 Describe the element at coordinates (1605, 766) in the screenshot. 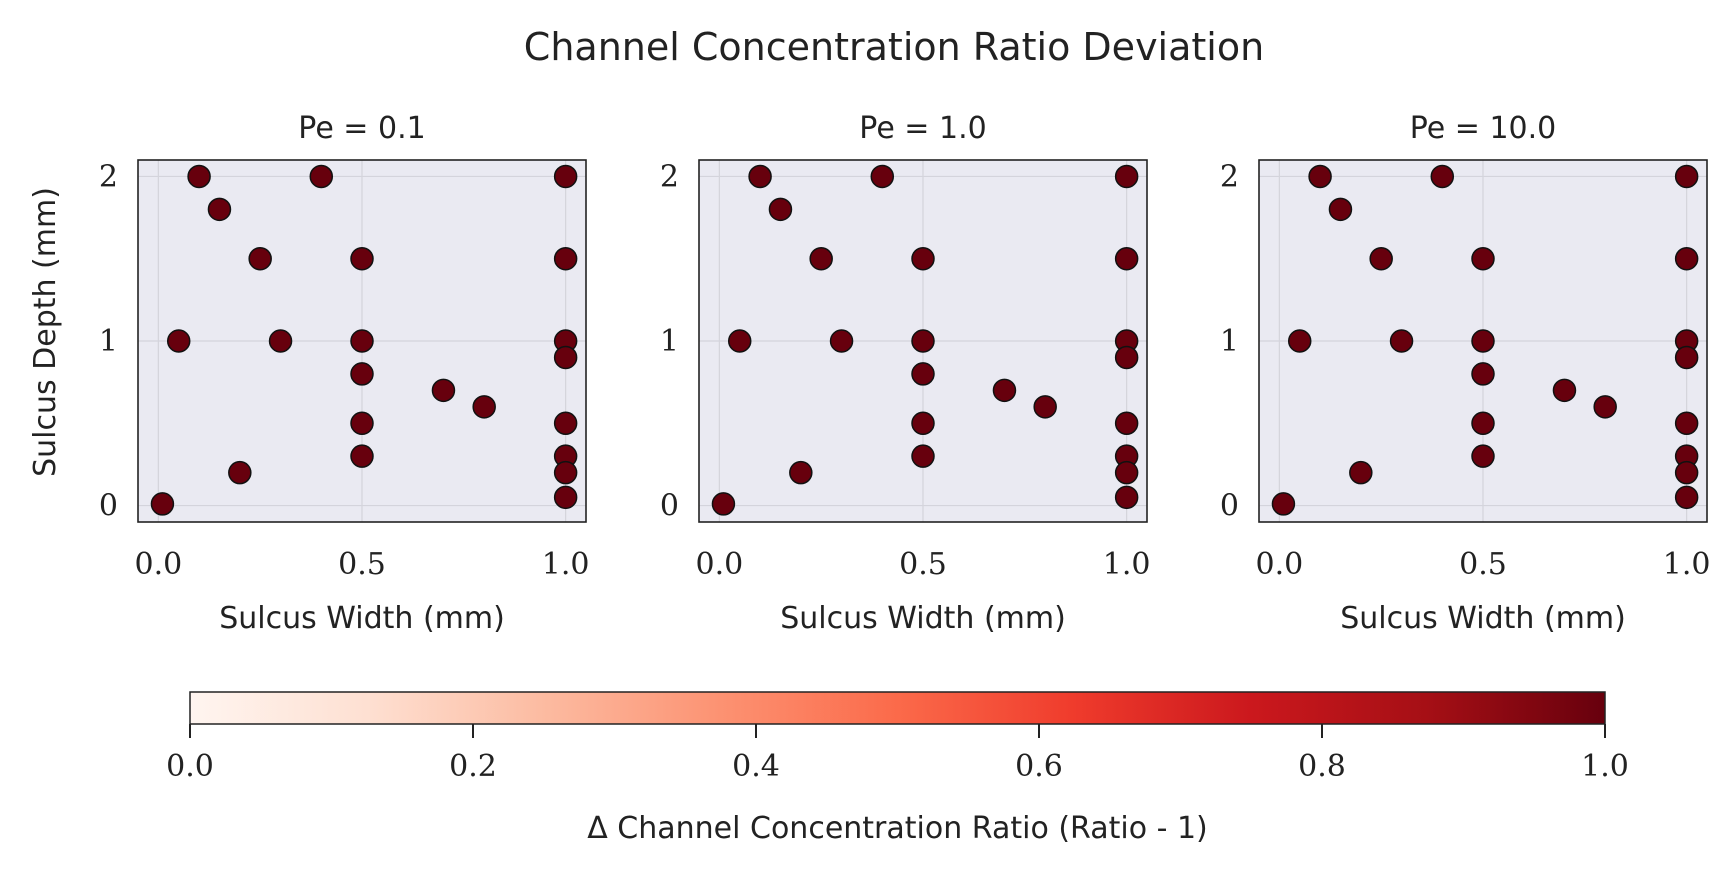

I see `colorbar-tick-label: 1.0` at that location.